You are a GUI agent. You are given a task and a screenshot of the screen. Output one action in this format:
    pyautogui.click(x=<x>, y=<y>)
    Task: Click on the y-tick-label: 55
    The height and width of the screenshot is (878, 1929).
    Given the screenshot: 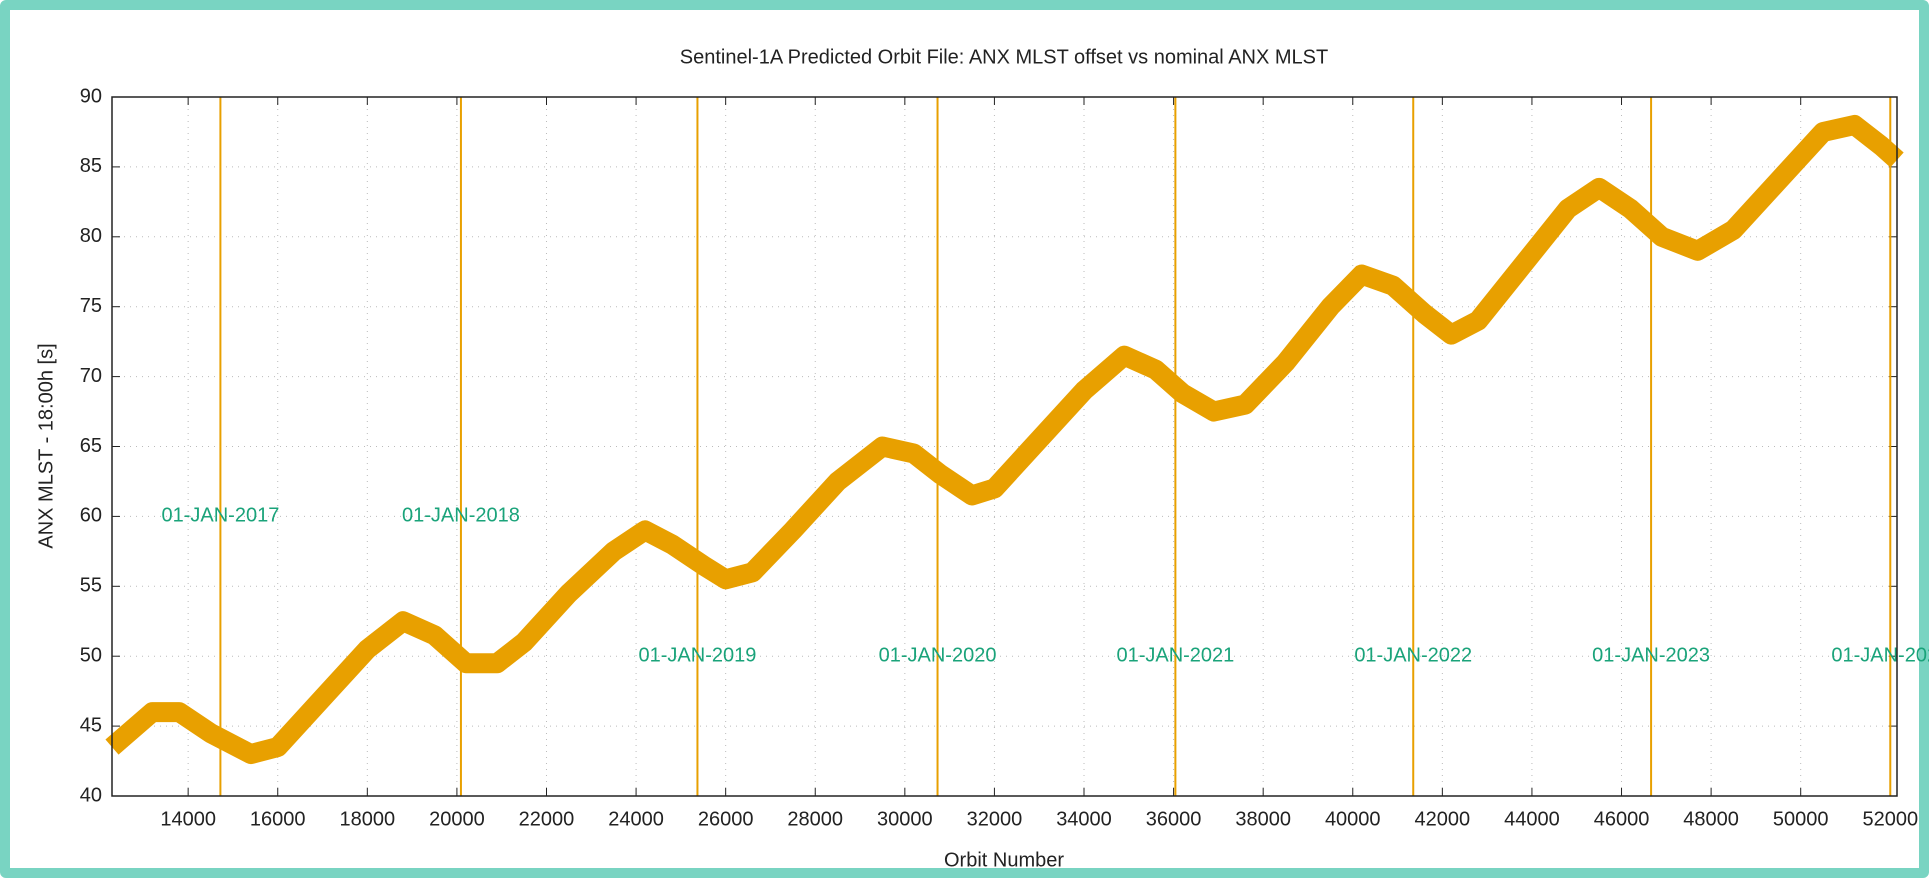 What is the action you would take?
    pyautogui.click(x=91, y=586)
    